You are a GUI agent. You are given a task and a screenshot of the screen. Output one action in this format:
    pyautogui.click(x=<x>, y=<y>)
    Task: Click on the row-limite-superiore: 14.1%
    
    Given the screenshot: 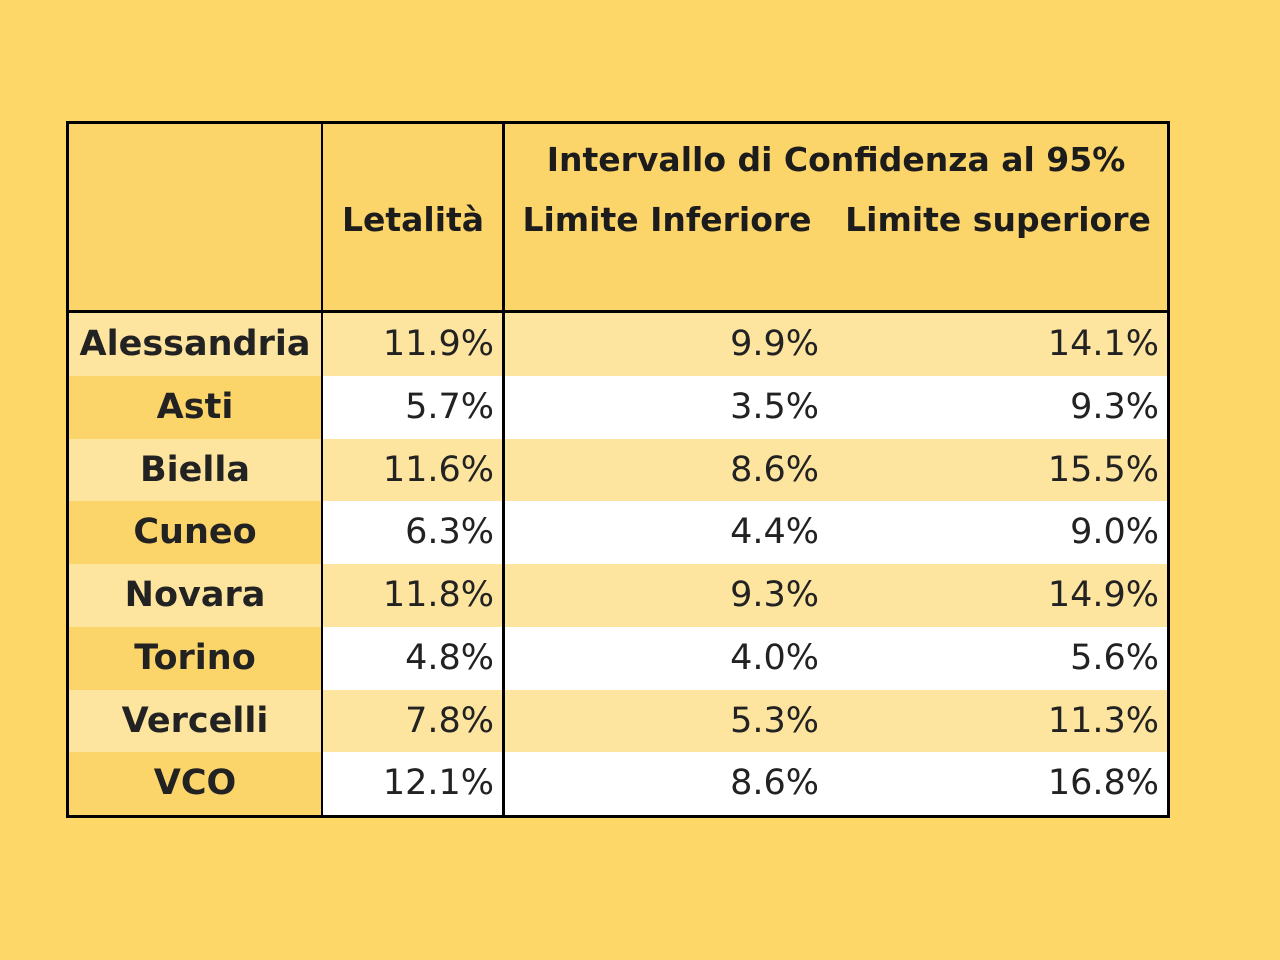 What is the action you would take?
    pyautogui.click(x=998, y=344)
    